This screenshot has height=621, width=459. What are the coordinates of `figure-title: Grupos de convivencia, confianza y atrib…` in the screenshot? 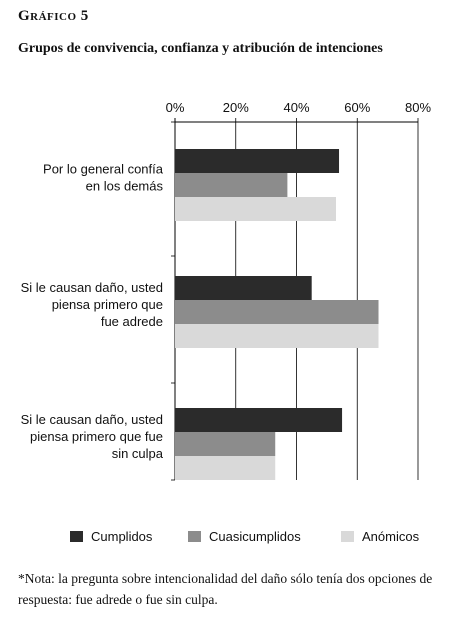 It's located at (200, 48).